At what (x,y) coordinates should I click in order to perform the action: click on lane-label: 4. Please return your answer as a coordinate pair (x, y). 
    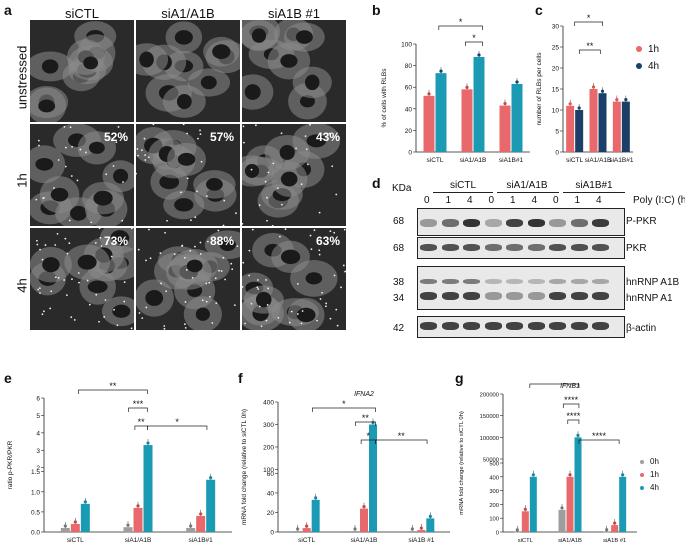
    Looking at the image, I should click on (599, 200).